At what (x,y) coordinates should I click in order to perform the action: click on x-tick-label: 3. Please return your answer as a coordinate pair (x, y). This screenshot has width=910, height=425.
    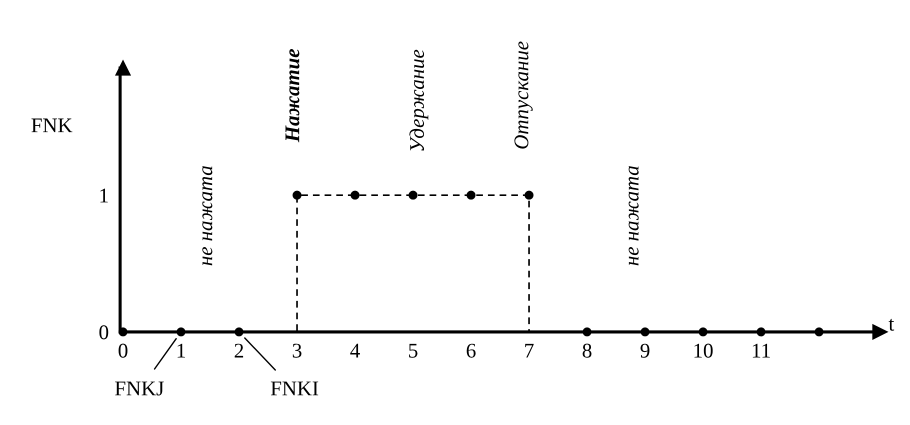
    Looking at the image, I should click on (297, 351).